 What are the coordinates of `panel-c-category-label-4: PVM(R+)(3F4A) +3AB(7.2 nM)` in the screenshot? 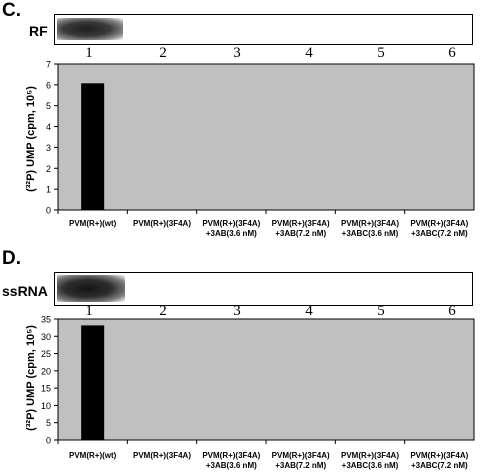 It's located at (301, 228).